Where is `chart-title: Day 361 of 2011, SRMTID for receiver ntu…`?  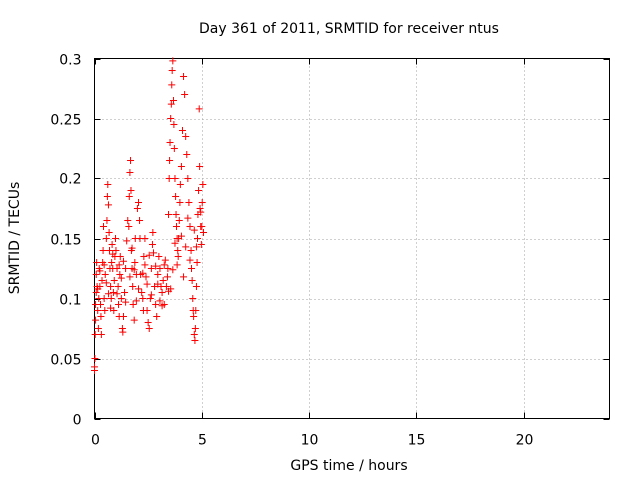
chart-title: Day 361 of 2011, SRMTID for receiver ntu… is located at coordinates (349, 29).